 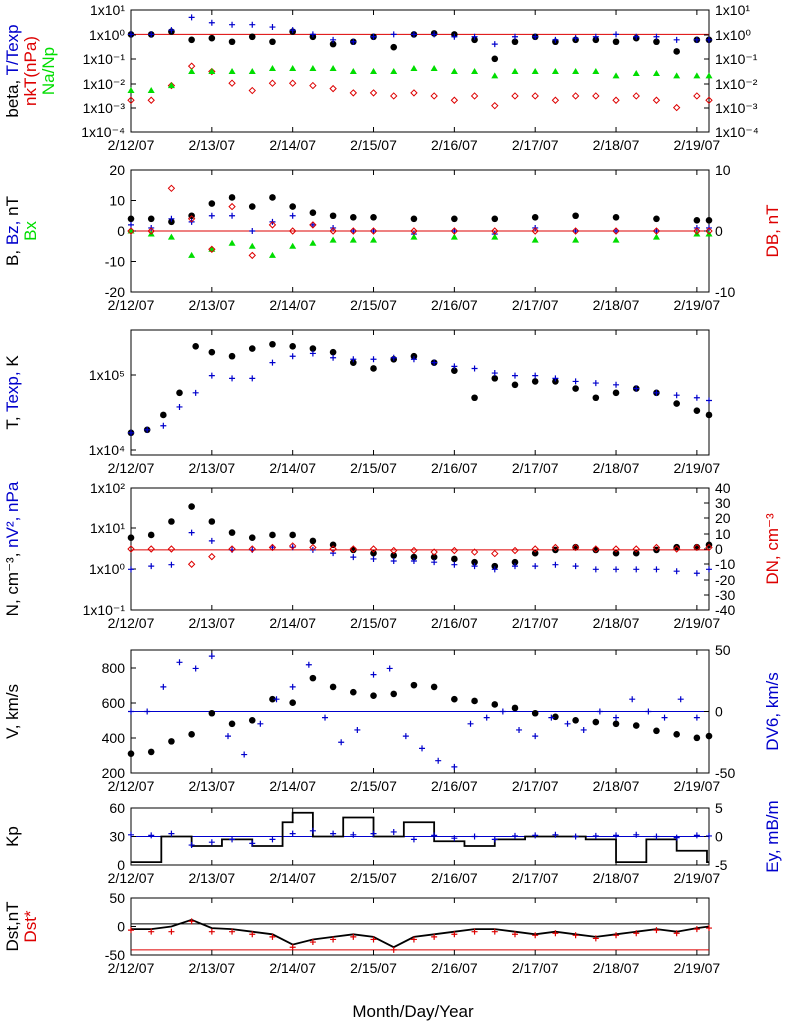 I want to click on y-axis-label-2: nkT(nPa), so click(x=30, y=71).